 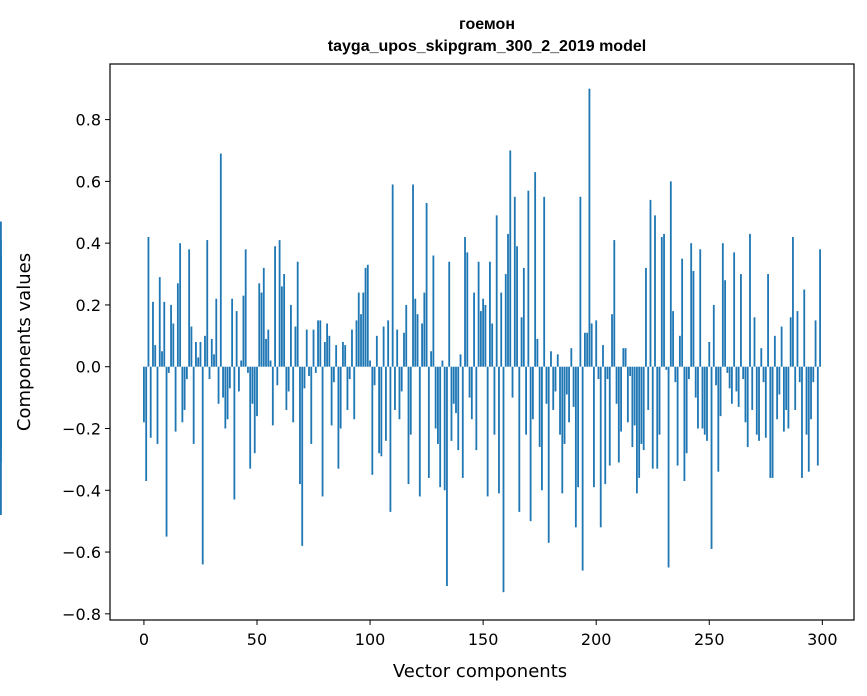 What do you see at coordinates (86, 367) in the screenshot?
I see `y-axis-ticks: −0.8 −0.6 −0.4 −0.2 0.0 0.2 0.4 0.6 0.8` at bounding box center [86, 367].